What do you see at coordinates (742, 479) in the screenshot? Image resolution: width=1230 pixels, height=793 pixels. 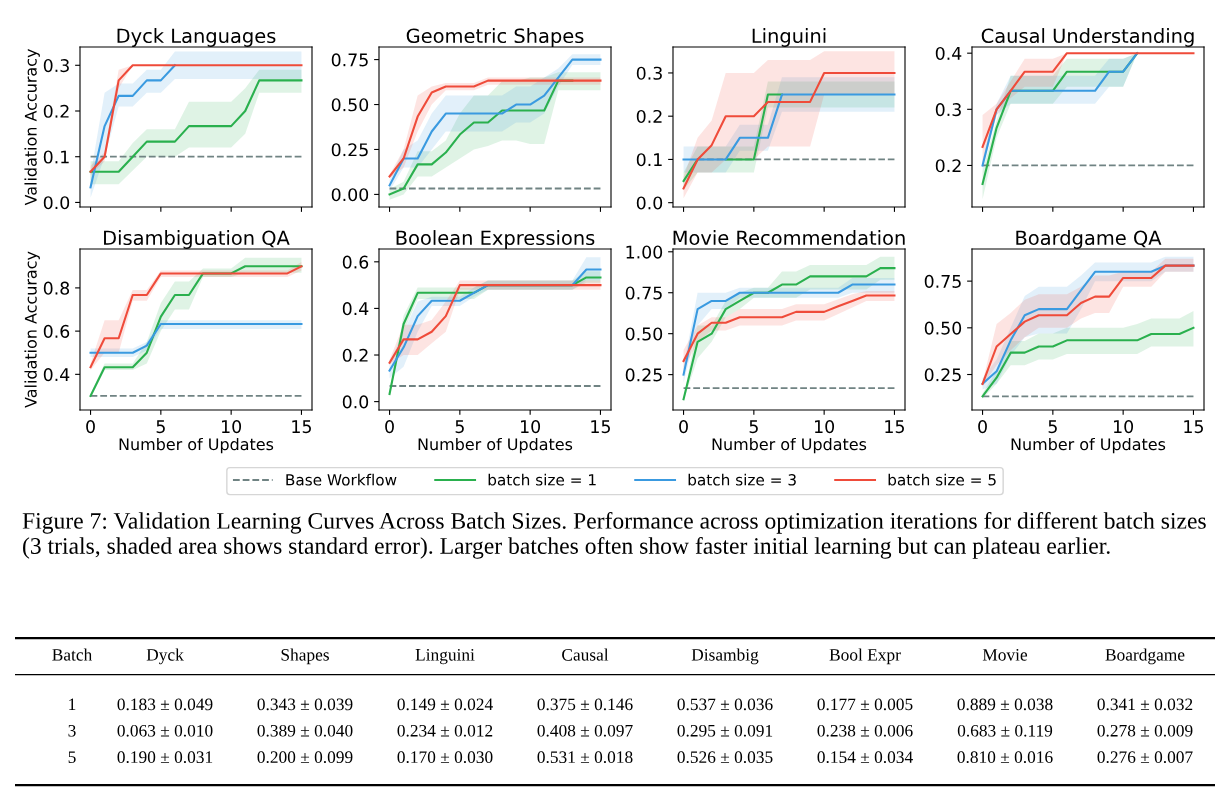 I see `legend-label: batch size = 3` at bounding box center [742, 479].